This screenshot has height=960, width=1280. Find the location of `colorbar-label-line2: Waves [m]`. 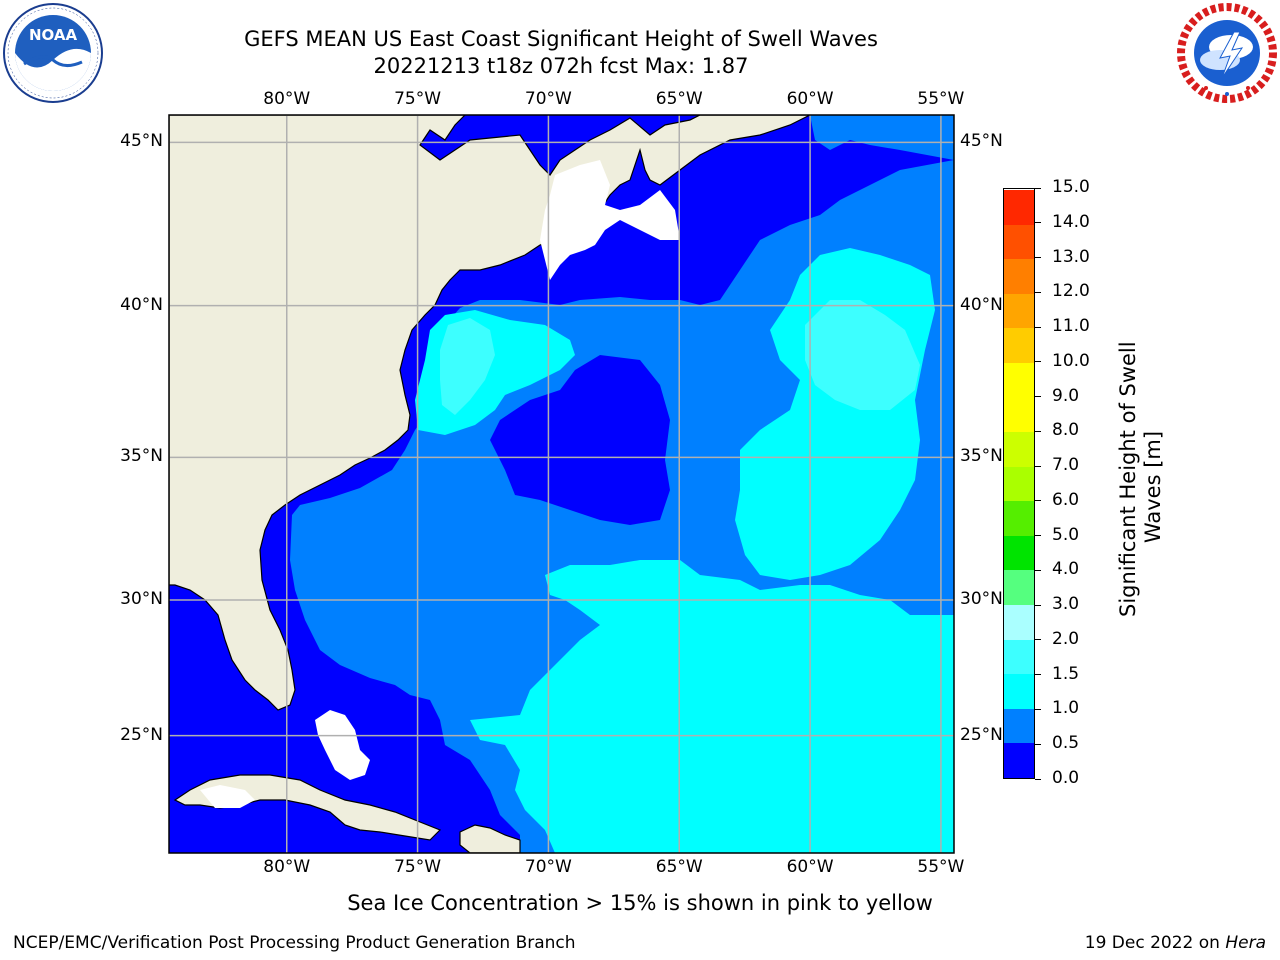

colorbar-label-line2: Waves [m] is located at coordinates (1153, 487).